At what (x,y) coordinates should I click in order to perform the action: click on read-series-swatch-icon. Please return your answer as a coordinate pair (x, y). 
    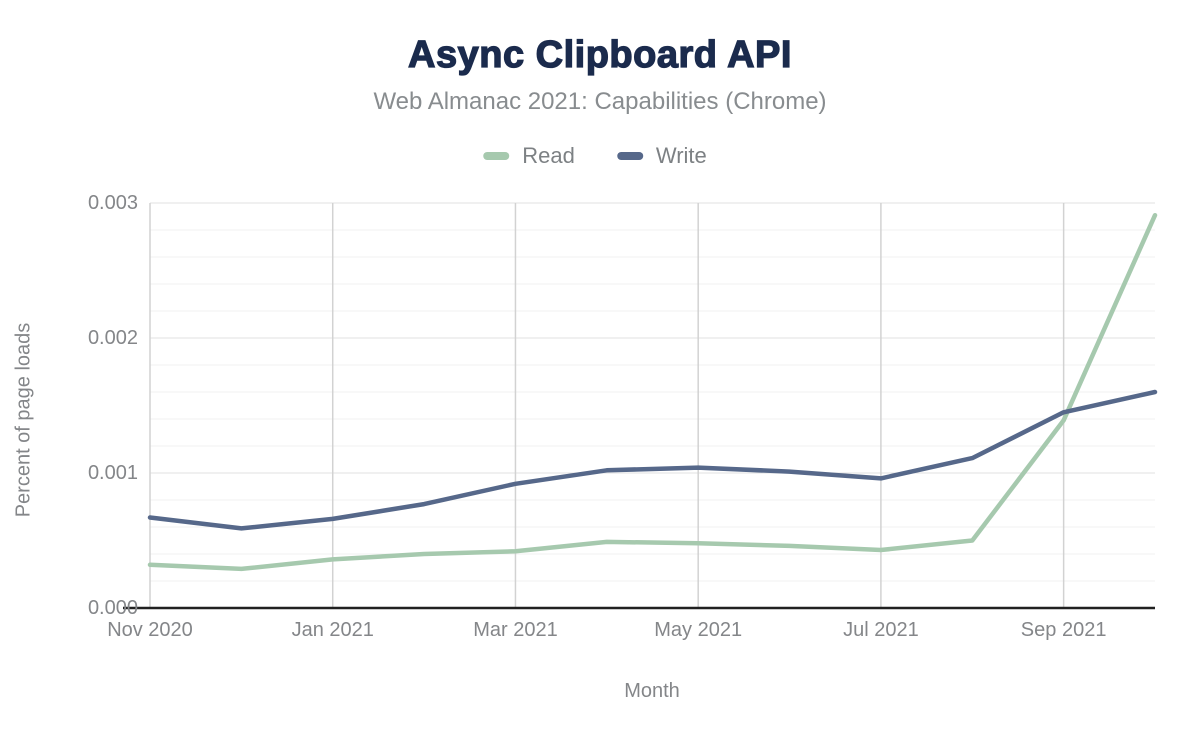
    Looking at the image, I should click on (496, 156).